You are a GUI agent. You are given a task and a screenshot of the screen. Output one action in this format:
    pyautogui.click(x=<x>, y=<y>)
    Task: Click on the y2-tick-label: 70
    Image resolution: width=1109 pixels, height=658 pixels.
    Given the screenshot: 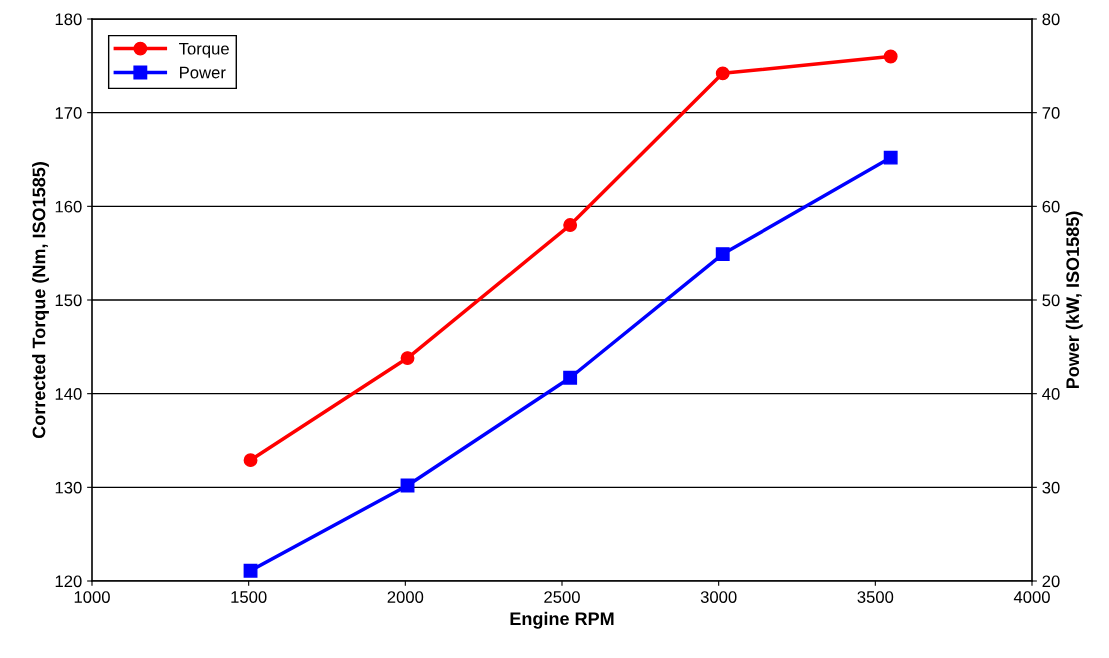 What is the action you would take?
    pyautogui.click(x=1051, y=113)
    